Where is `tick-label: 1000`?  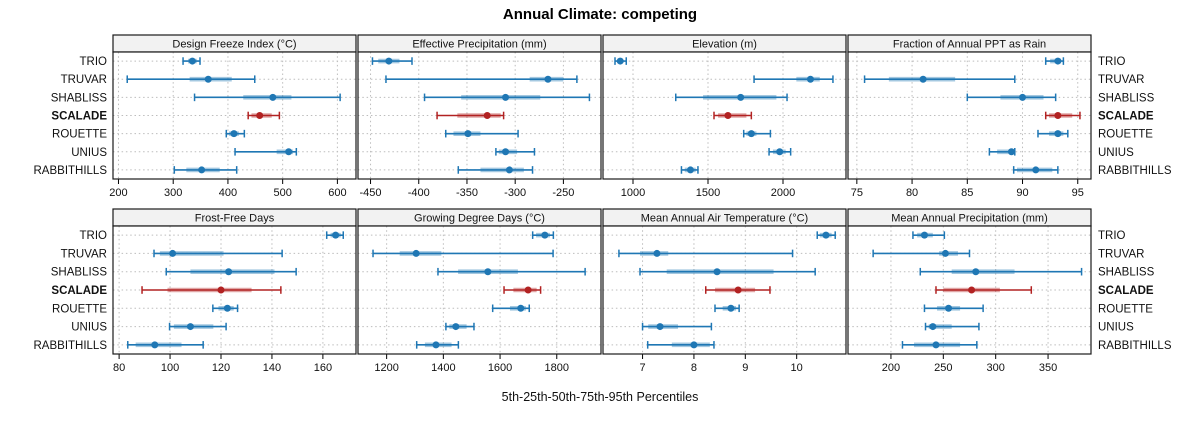 tick-label: 1000 is located at coordinates (633, 193).